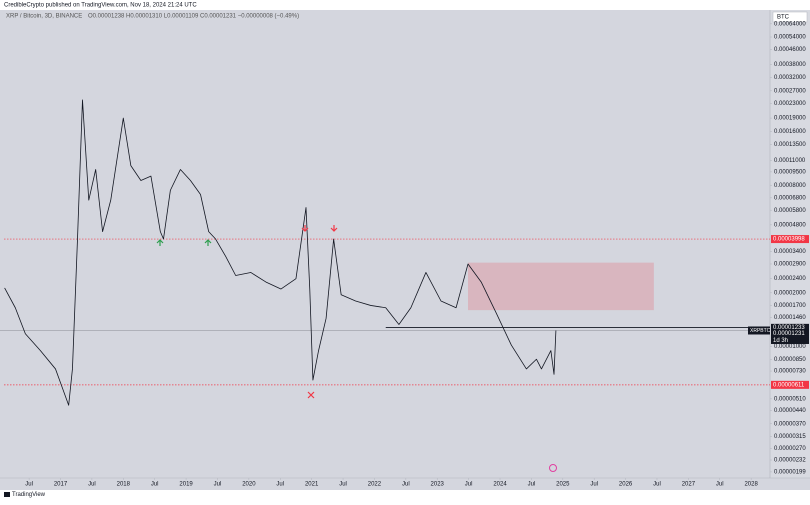 The height and width of the screenshot is (505, 810). What do you see at coordinates (500, 485) in the screenshot?
I see `x-tick-label: 2024` at bounding box center [500, 485].